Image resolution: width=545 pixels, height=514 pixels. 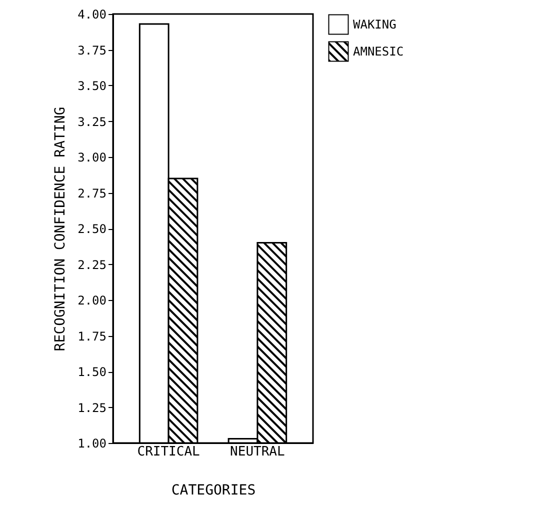 What do you see at coordinates (92, 336) in the screenshot?
I see `y-tick-label: 1.75` at bounding box center [92, 336].